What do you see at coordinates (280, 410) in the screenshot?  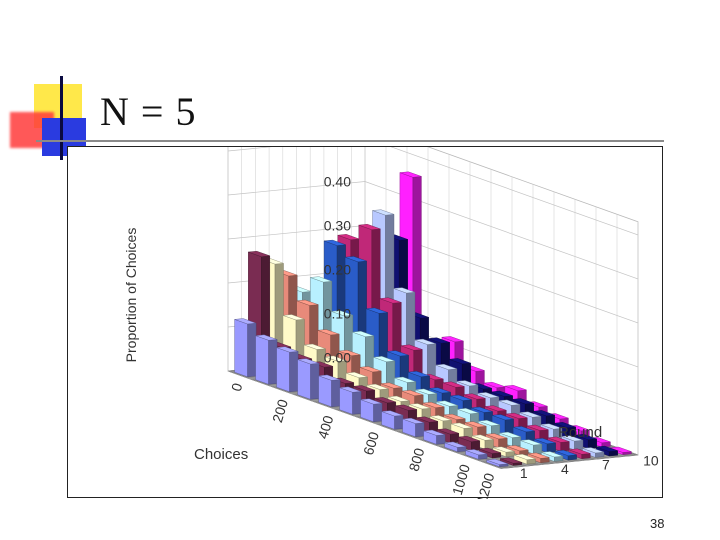 I see `x-tick-label: 200` at bounding box center [280, 410].